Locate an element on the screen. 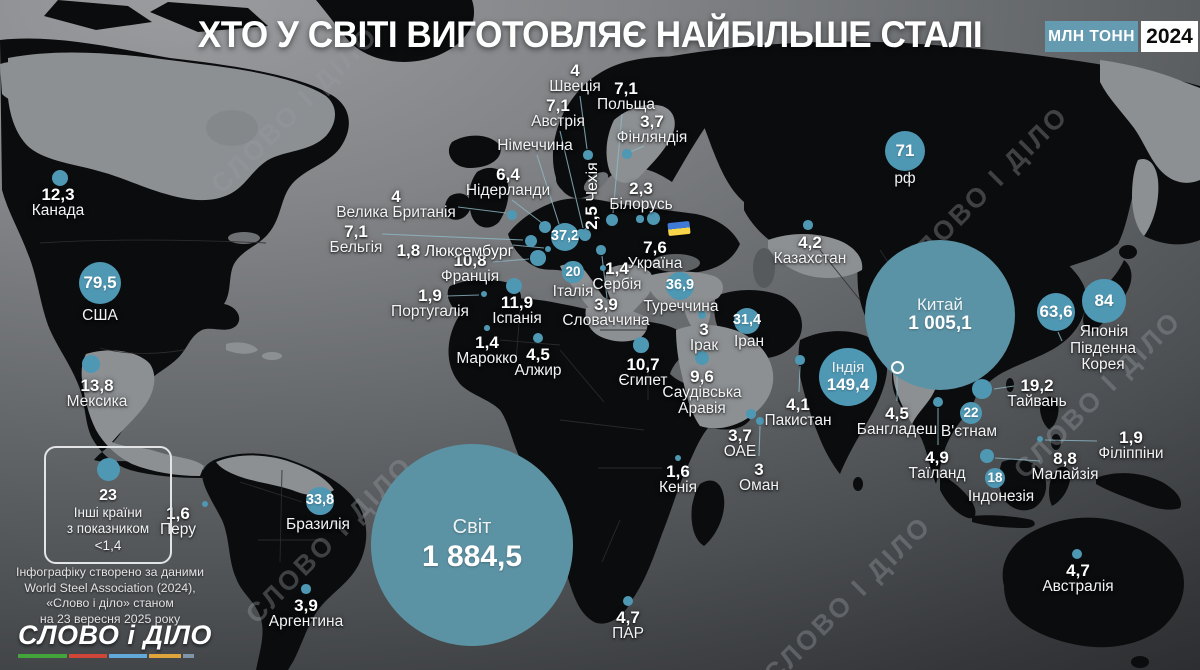 The height and width of the screenshot is (670, 1200). country-label: 3 Ірак is located at coordinates (704, 337).